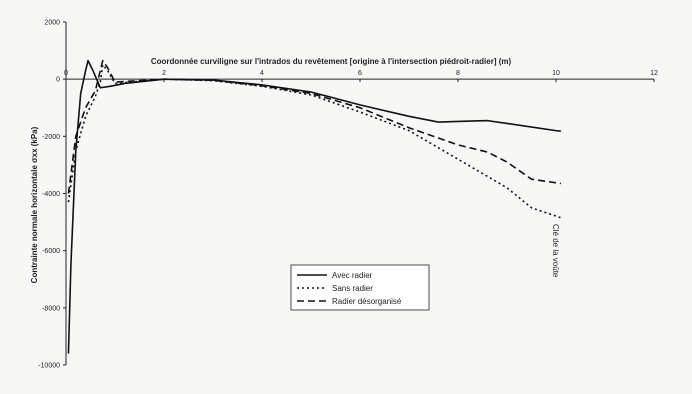 This screenshot has height=394, width=692. What do you see at coordinates (51, 137) in the screenshot?
I see `y-tick-label: -2000` at bounding box center [51, 137].